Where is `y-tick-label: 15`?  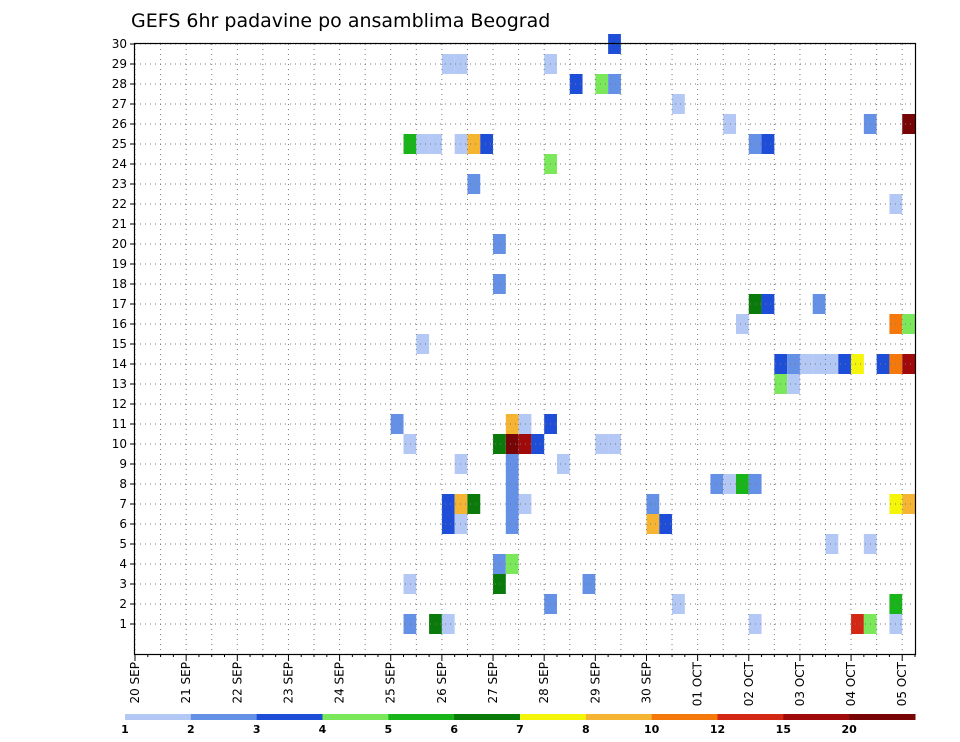
y-tick-label: 15 is located at coordinates (119, 344).